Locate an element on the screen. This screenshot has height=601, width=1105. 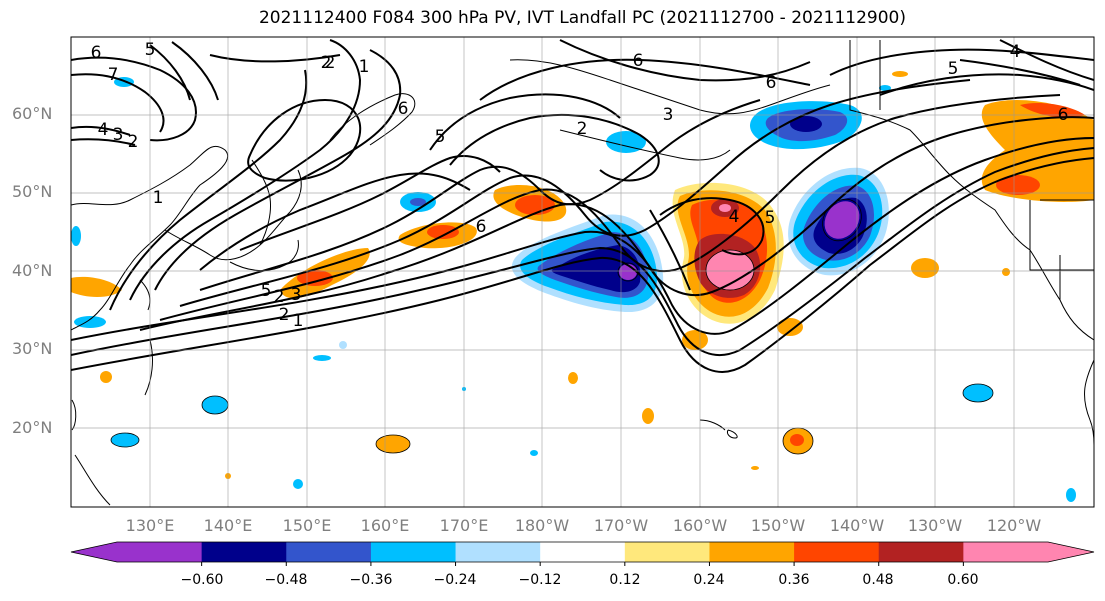
contour-label: 7 is located at coordinates (113, 75).